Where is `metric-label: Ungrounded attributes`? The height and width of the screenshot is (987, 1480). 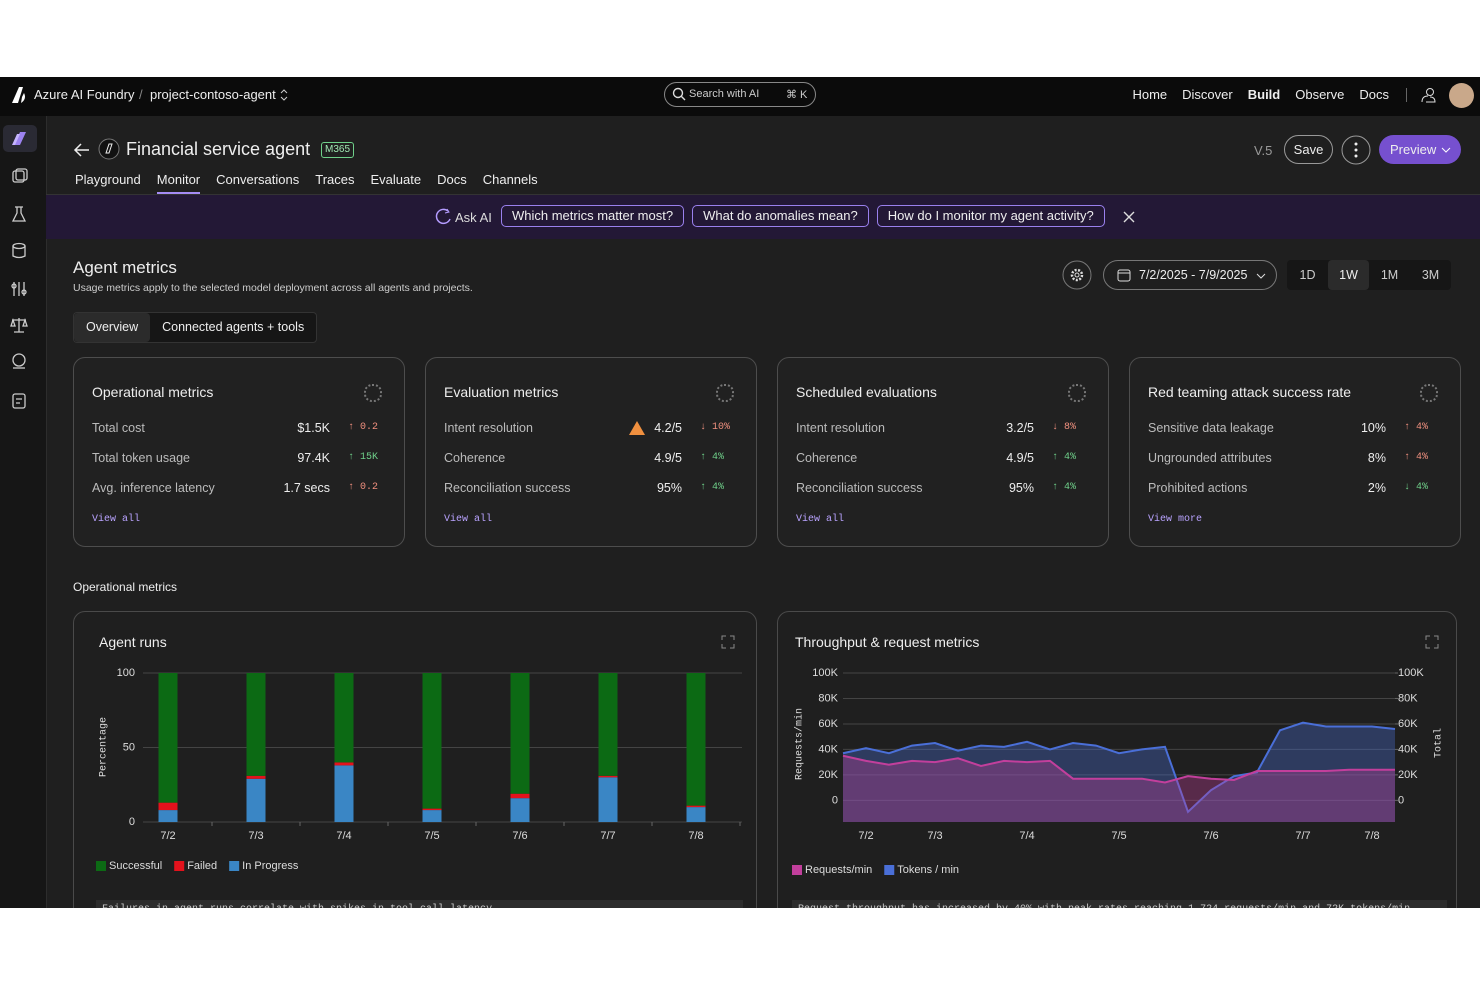
metric-label: Ungrounded attributes is located at coordinates (1210, 458).